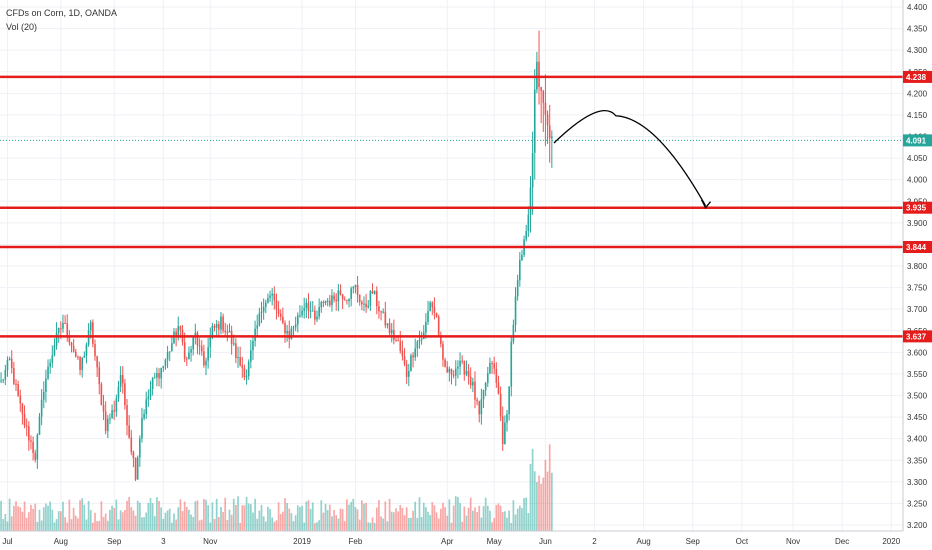 The width and height of the screenshot is (932, 550). I want to click on price-tick-label: 3.400, so click(917, 439).